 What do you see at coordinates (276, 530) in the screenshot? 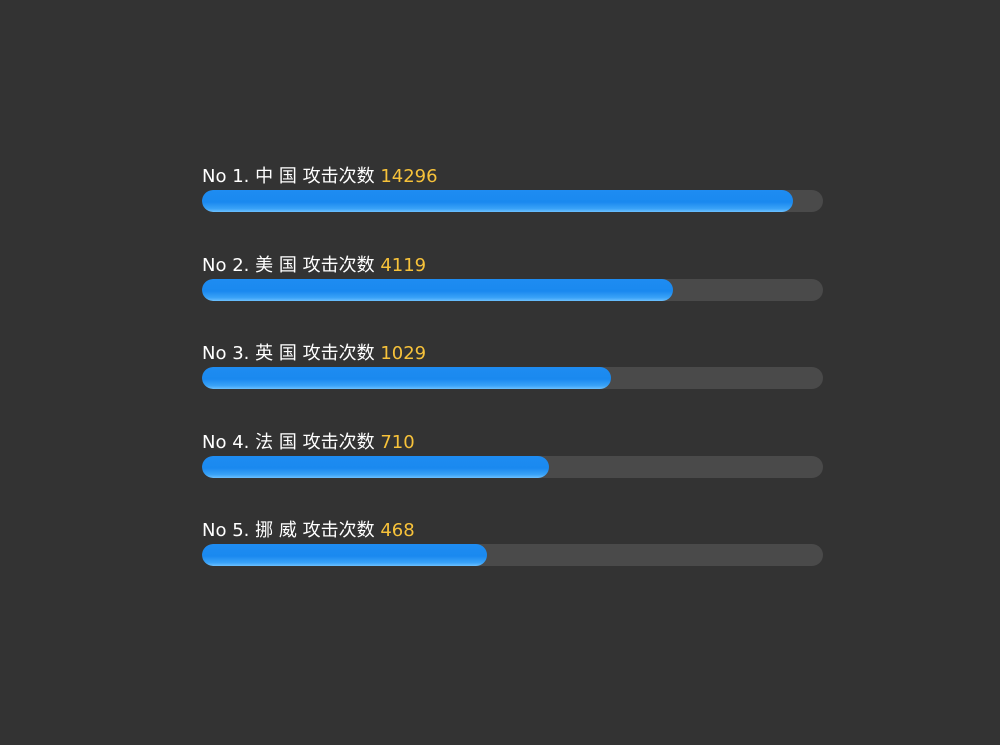
I see `country-label: 挪 威` at bounding box center [276, 530].